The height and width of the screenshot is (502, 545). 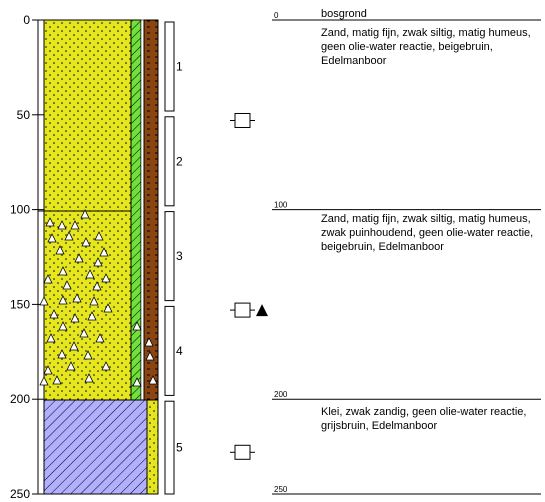 What do you see at coordinates (95, 447) in the screenshot?
I see `clay-layer` at bounding box center [95, 447].